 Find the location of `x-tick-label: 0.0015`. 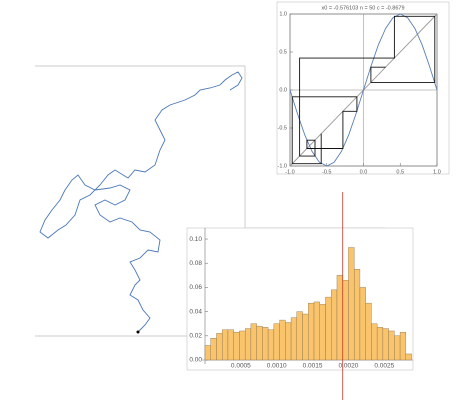

x-tick-label: 0.0015 is located at coordinates (313, 366).